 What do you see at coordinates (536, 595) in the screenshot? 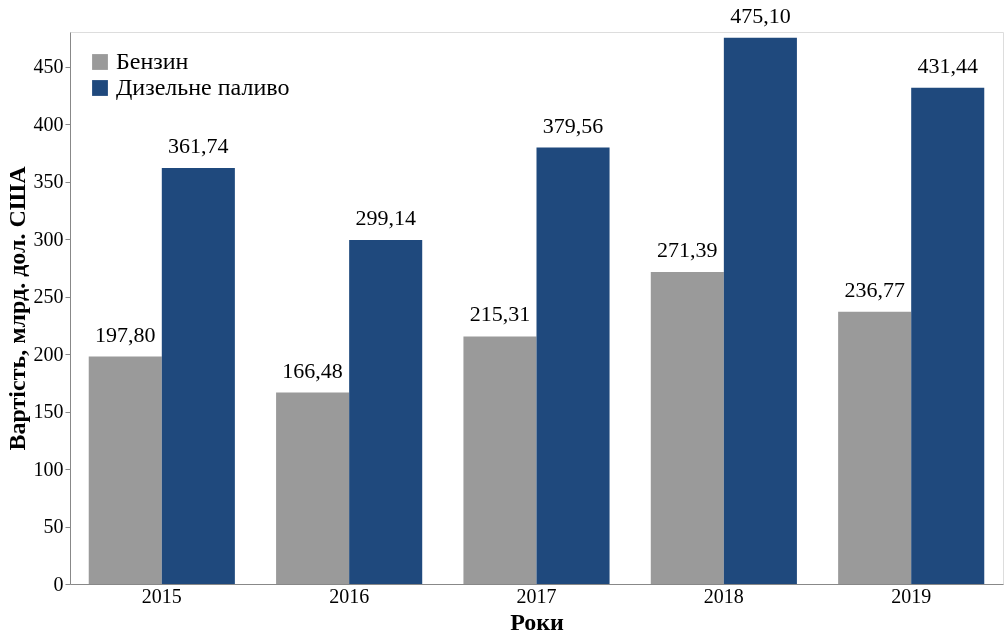
I see `x-tick-label: 2017` at bounding box center [536, 595].